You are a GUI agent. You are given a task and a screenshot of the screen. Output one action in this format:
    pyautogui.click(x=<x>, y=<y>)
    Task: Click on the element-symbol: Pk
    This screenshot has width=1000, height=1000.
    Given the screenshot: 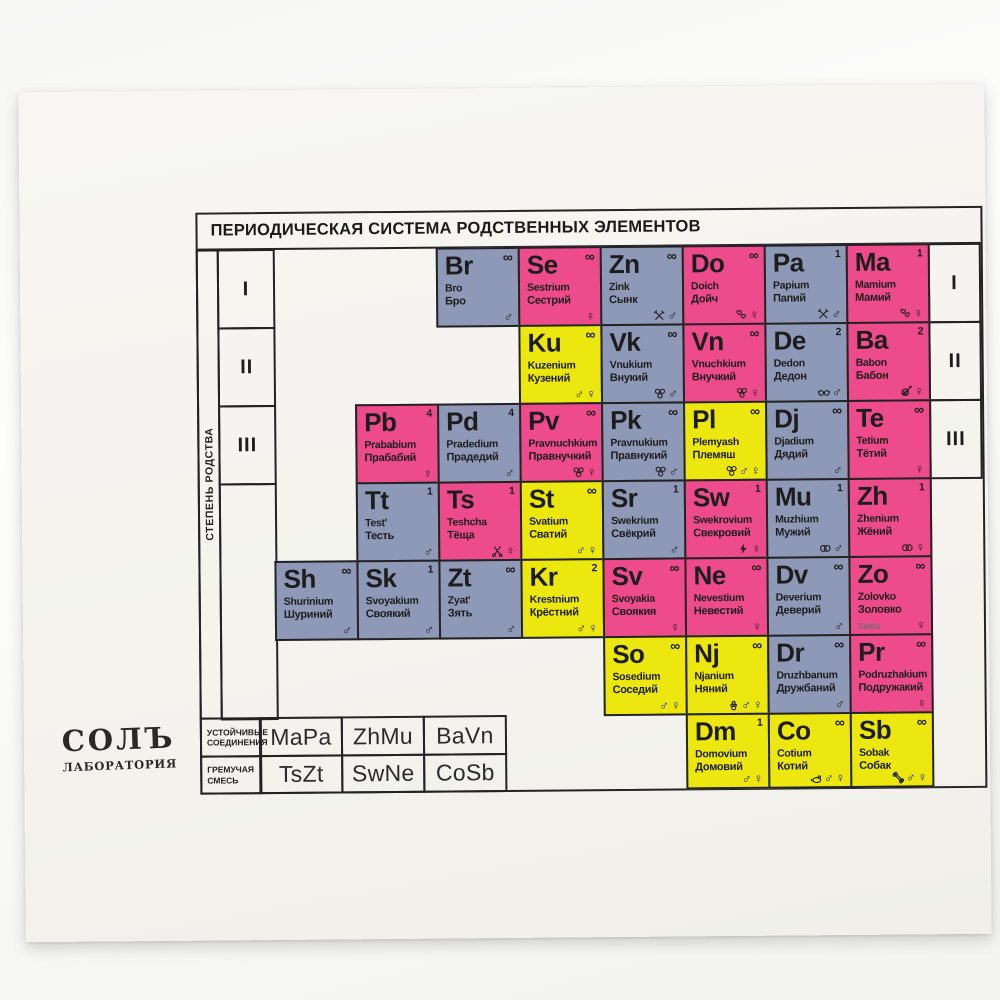 What is the action you would take?
    pyautogui.click(x=626, y=420)
    